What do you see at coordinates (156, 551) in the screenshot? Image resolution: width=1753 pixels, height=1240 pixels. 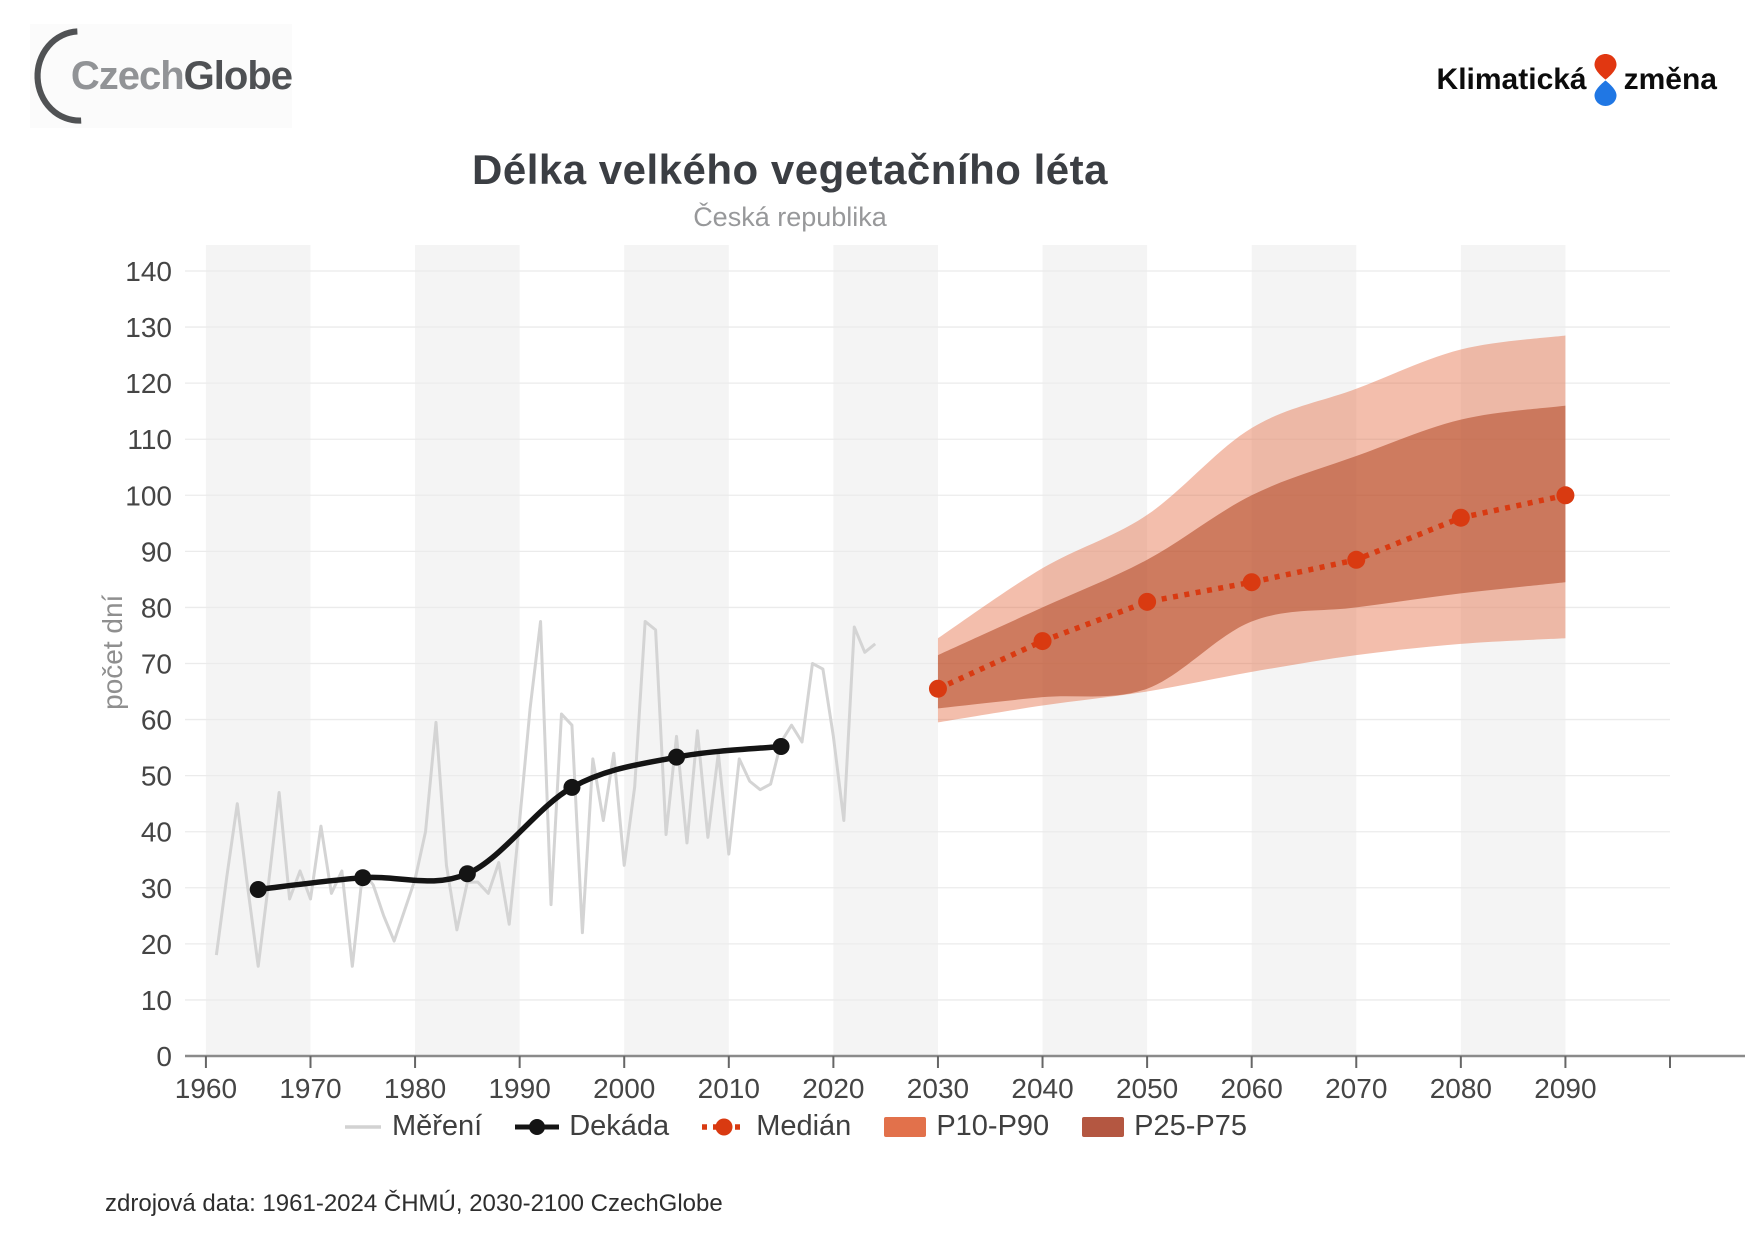 I see `svg-text: 90` at bounding box center [156, 551].